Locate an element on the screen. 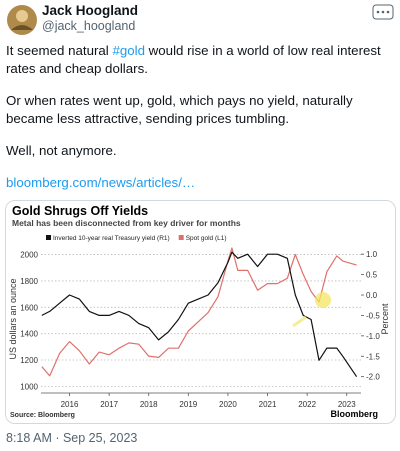 The image size is (400, 451). y-tick-label: 1800 is located at coordinates (29, 281).